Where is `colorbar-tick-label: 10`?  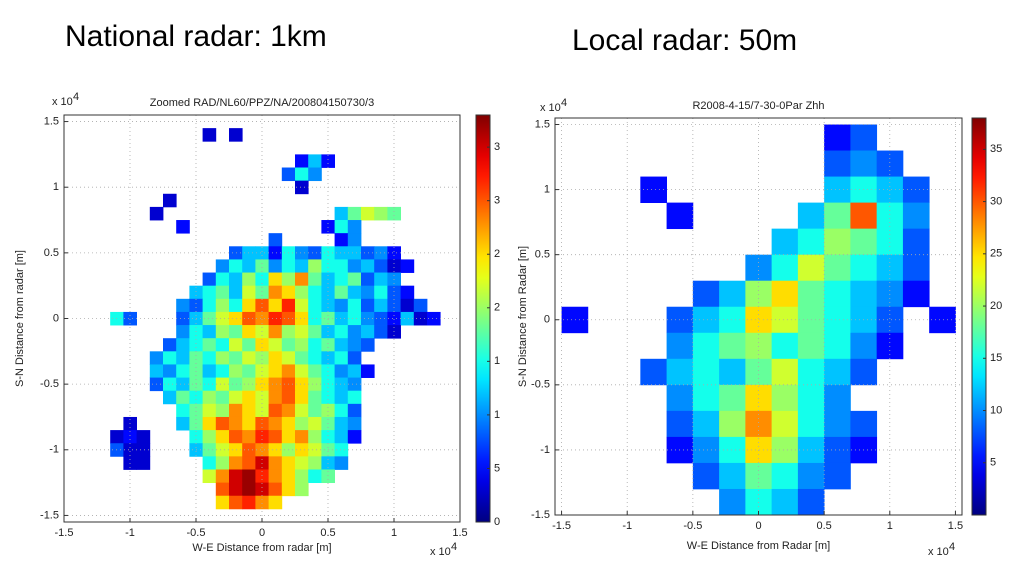 colorbar-tick-label: 10 is located at coordinates (996, 410).